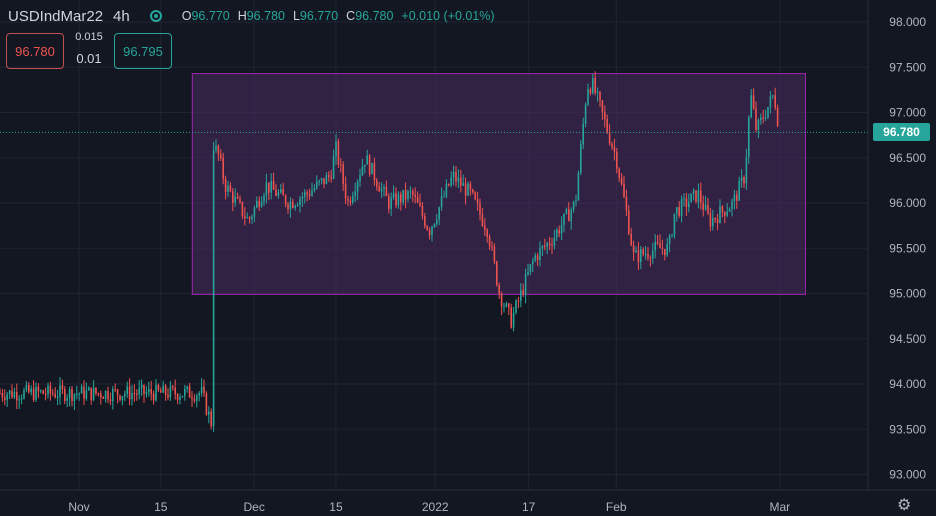 Image resolution: width=936 pixels, height=516 pixels. Describe the element at coordinates (35, 51) in the screenshot. I see `sell-button: 96.780` at that location.